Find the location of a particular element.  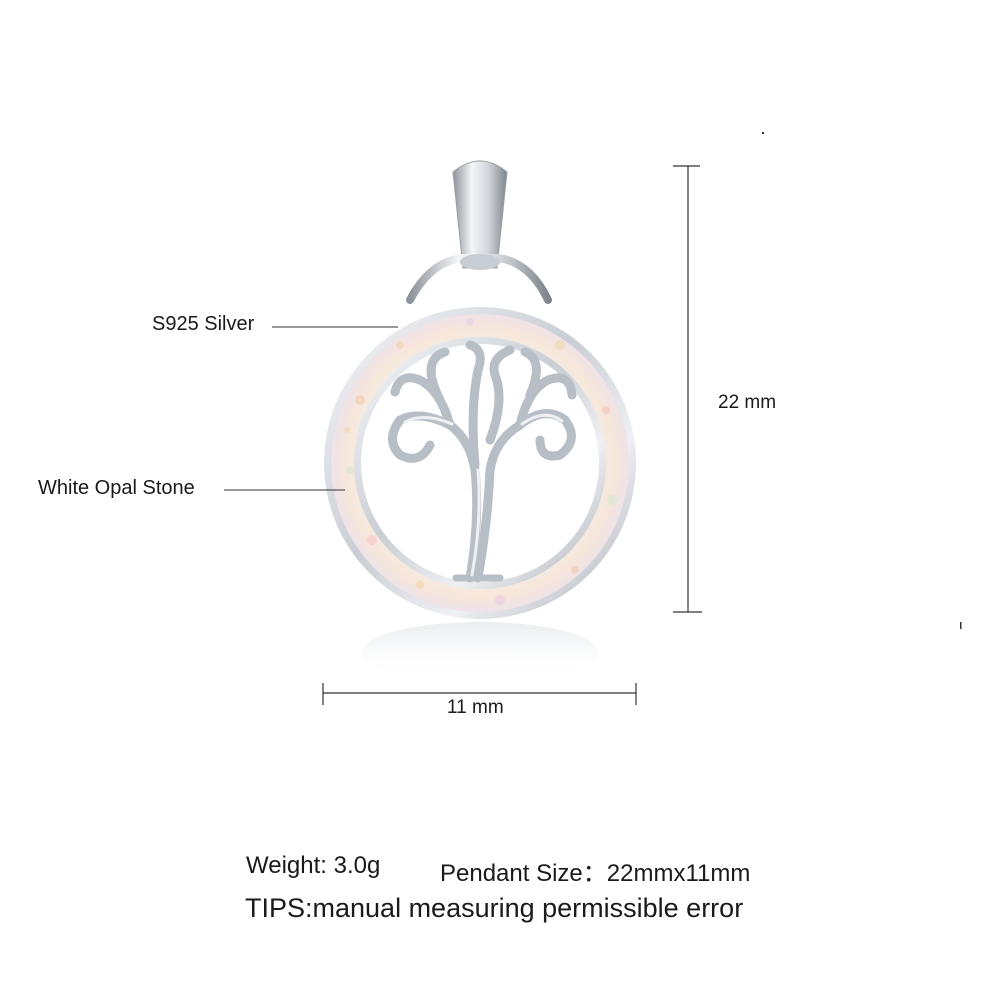

stone-label: White Opal Stone is located at coordinates (116, 488).